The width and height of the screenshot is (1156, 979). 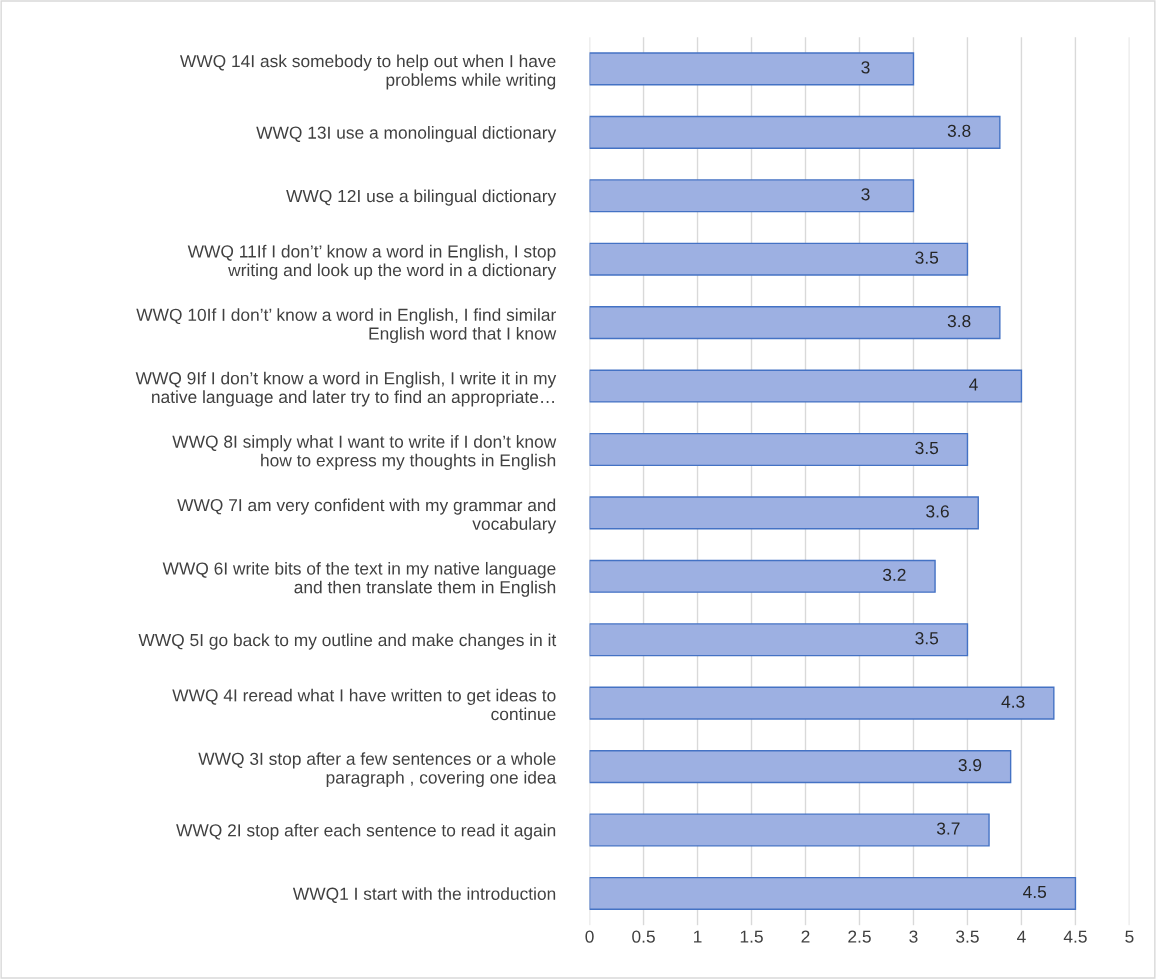 What do you see at coordinates (424, 895) in the screenshot?
I see `y-tick-label: WWQ1 I start with the introduction` at bounding box center [424, 895].